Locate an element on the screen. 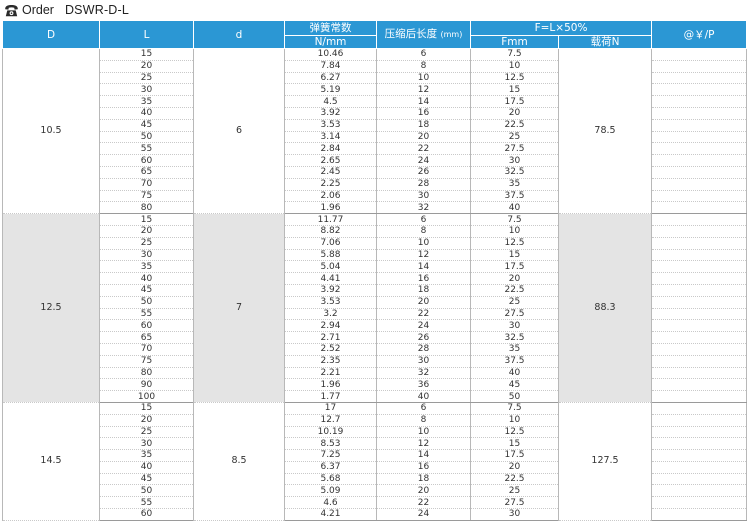 Image resolution: width=750 pixels, height=521 pixels. spring-constant-cell: 2.25 is located at coordinates (330, 184).